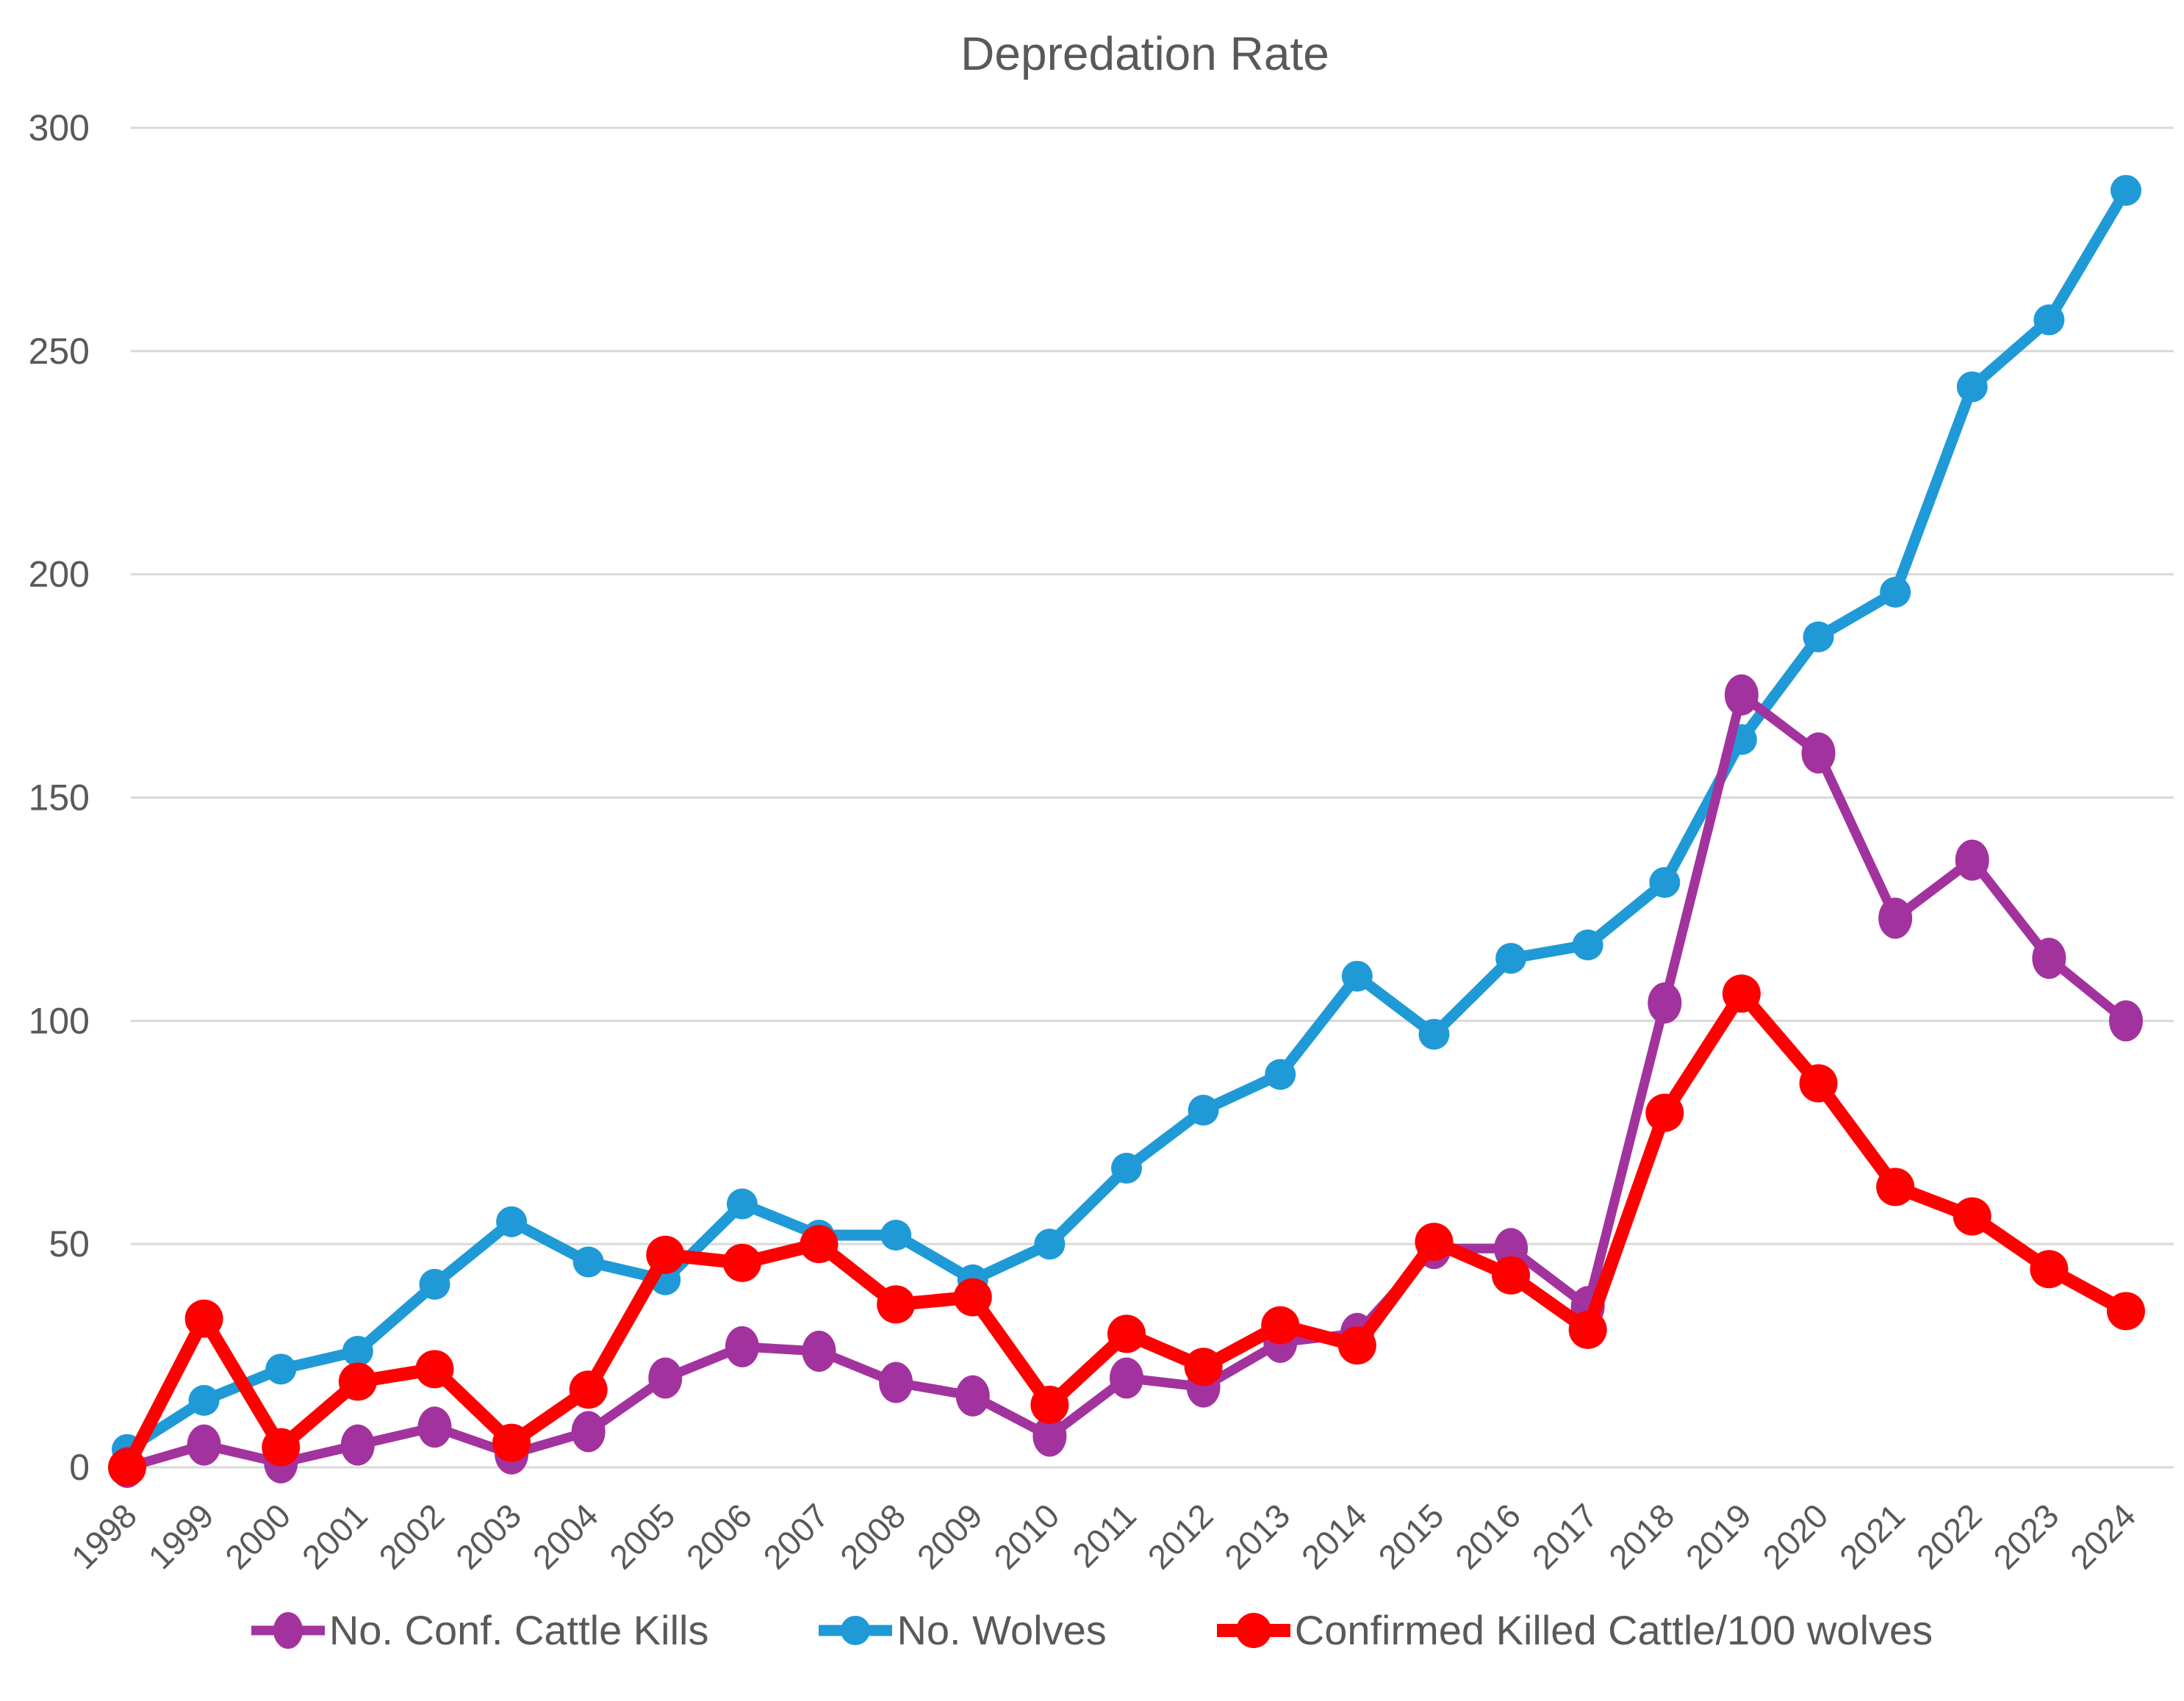 The image size is (2184, 1701). Describe the element at coordinates (281, 1447) in the screenshot. I see `data-point-s2-2000` at that location.